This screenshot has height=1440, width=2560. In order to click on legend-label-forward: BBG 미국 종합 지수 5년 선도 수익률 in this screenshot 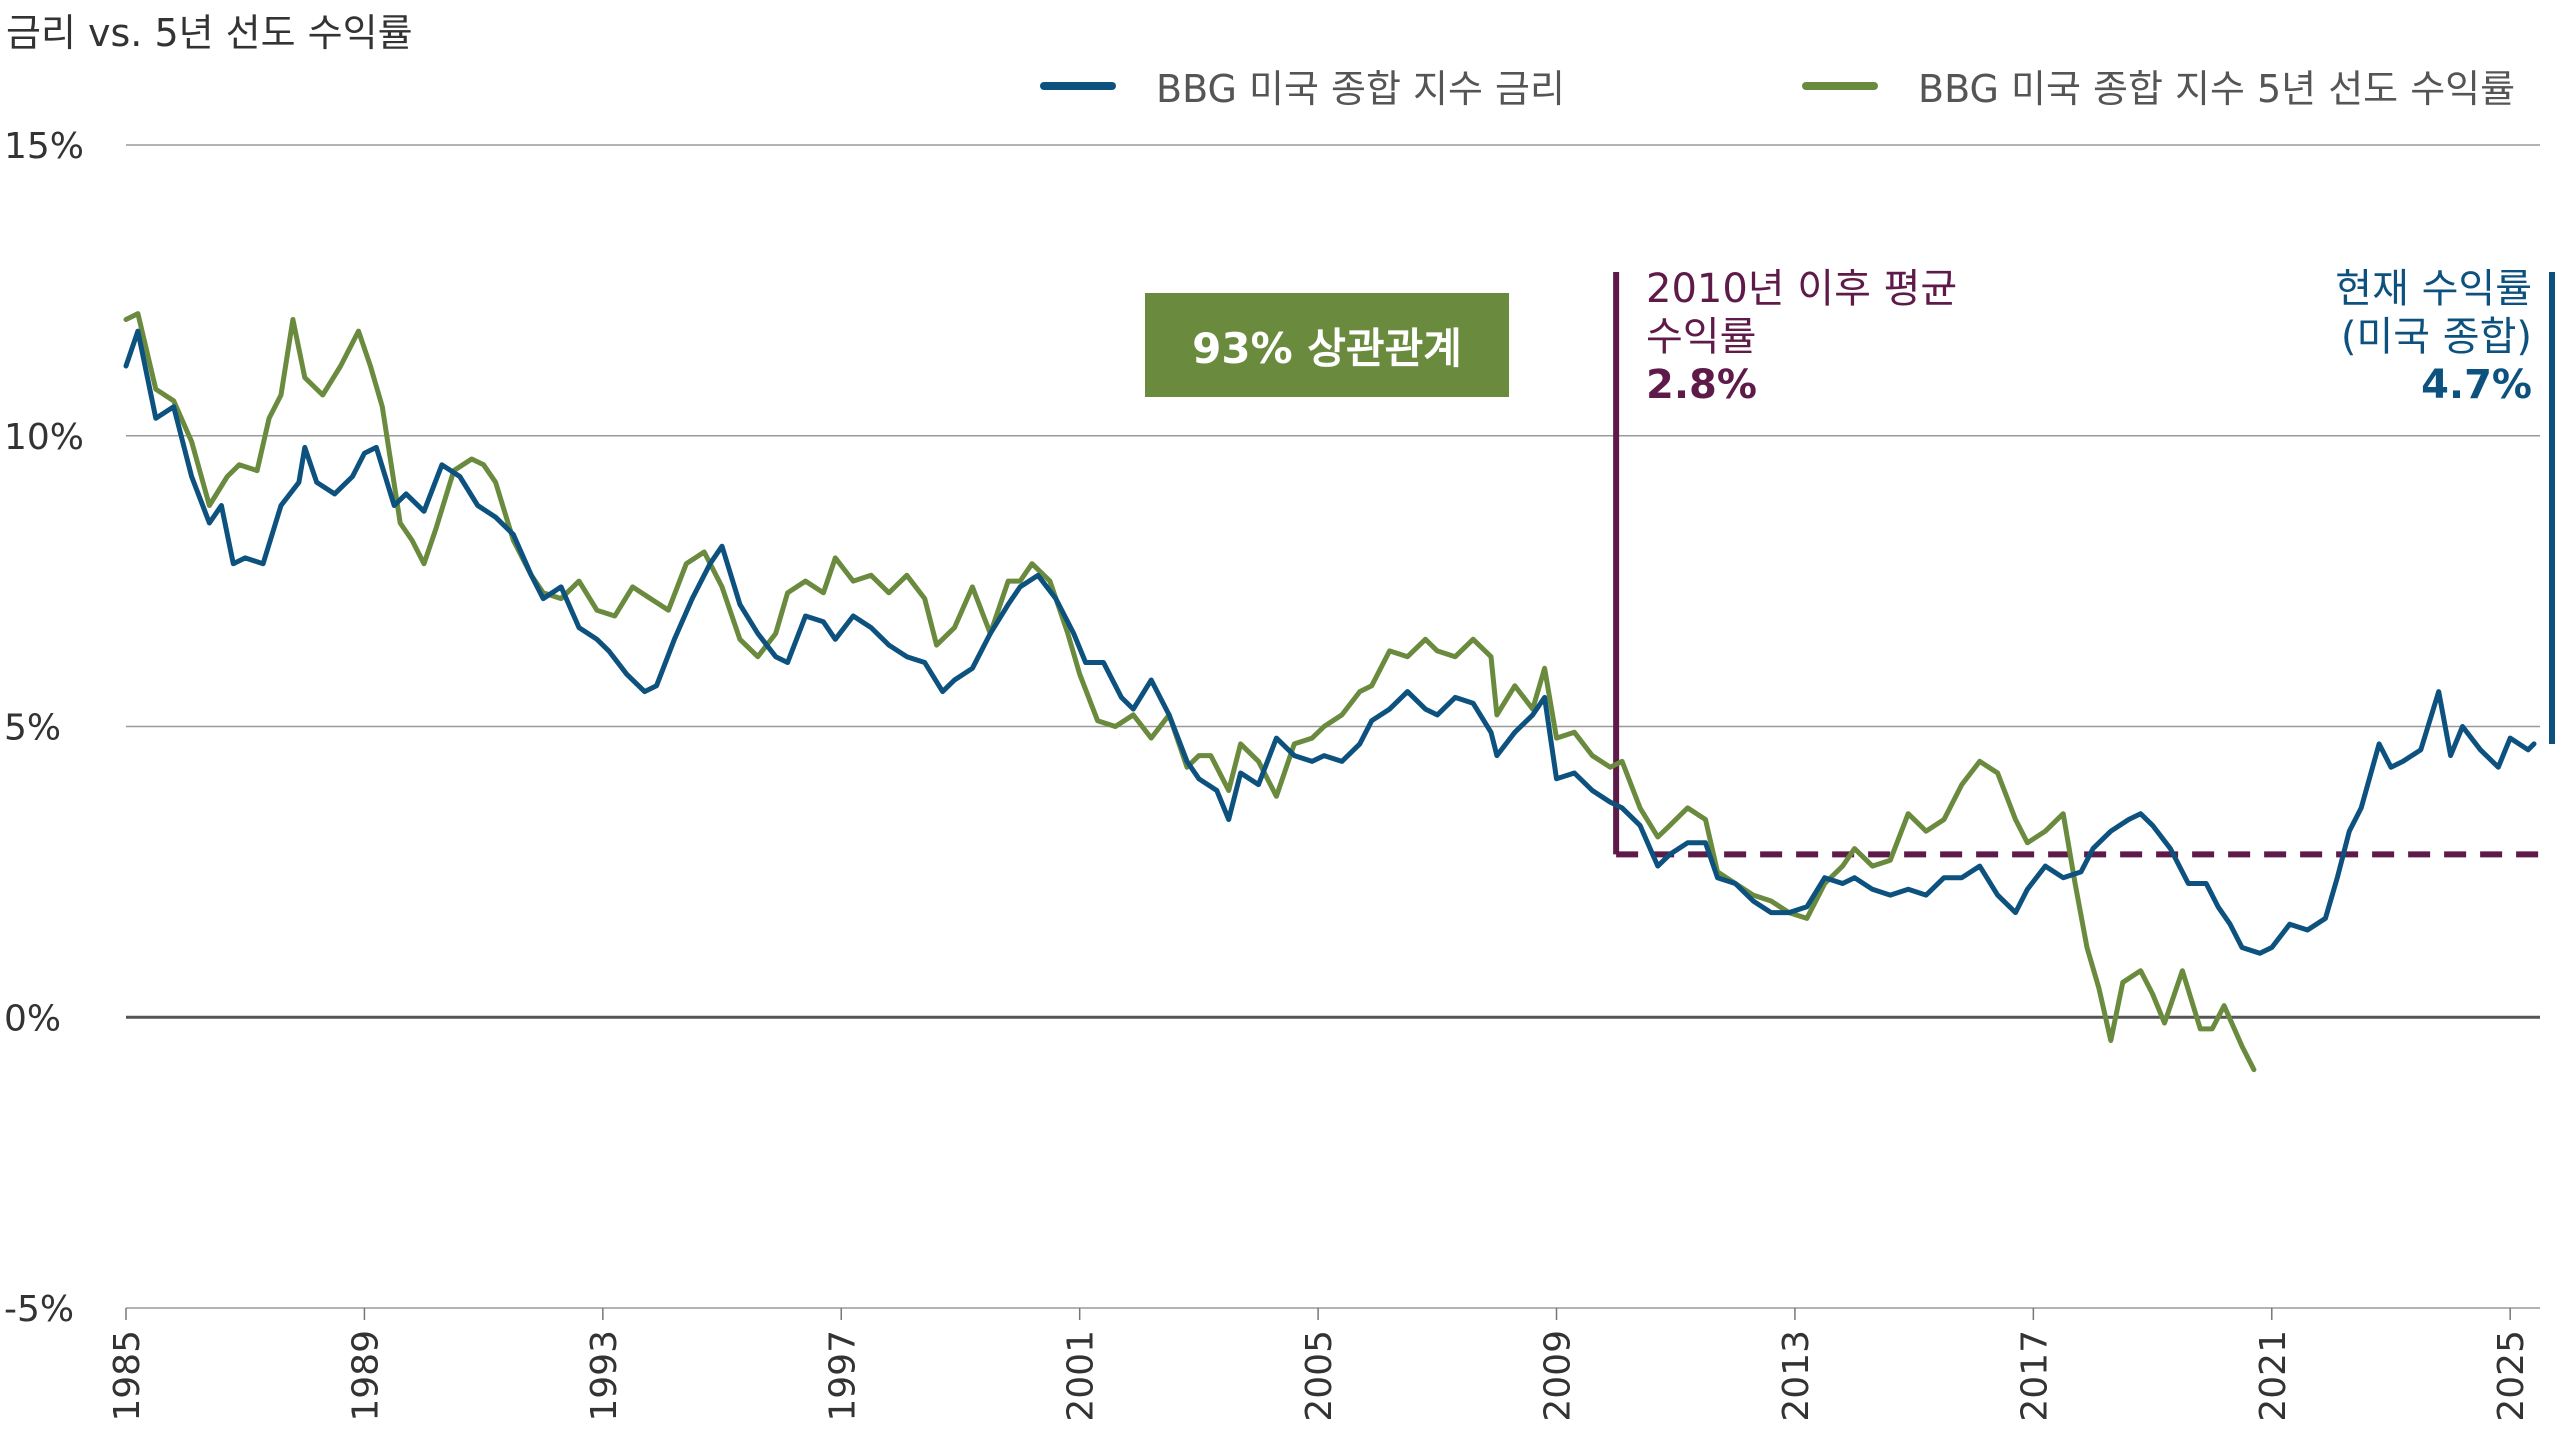, I will do `click(2217, 89)`.